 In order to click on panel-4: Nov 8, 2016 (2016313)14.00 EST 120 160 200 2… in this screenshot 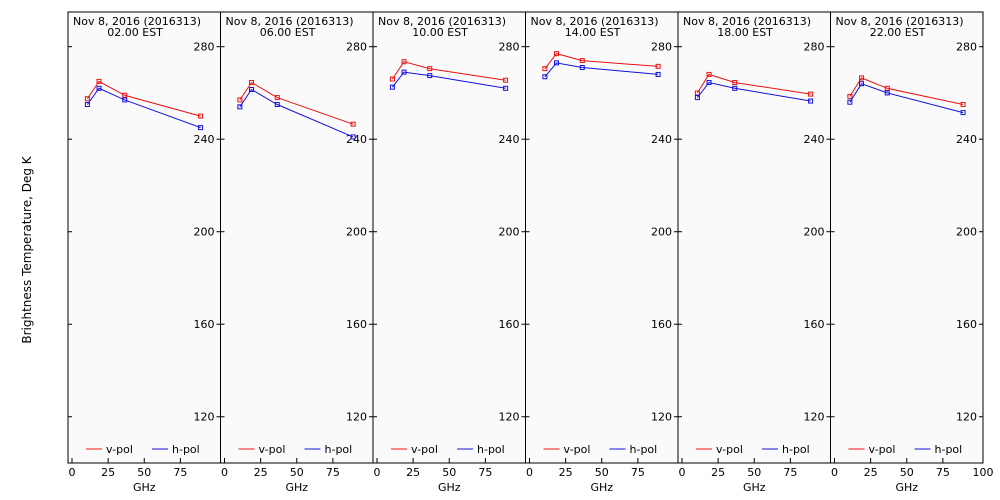, I will do `click(602, 252)`.